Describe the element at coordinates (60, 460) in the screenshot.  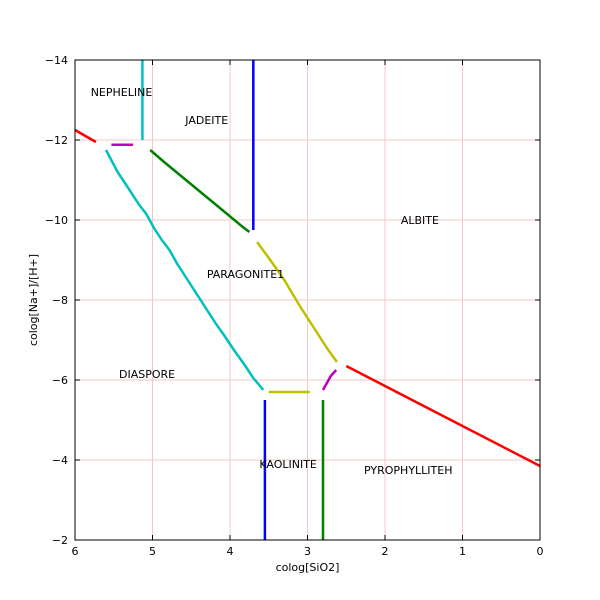
I see `y-tick-label: −4` at that location.